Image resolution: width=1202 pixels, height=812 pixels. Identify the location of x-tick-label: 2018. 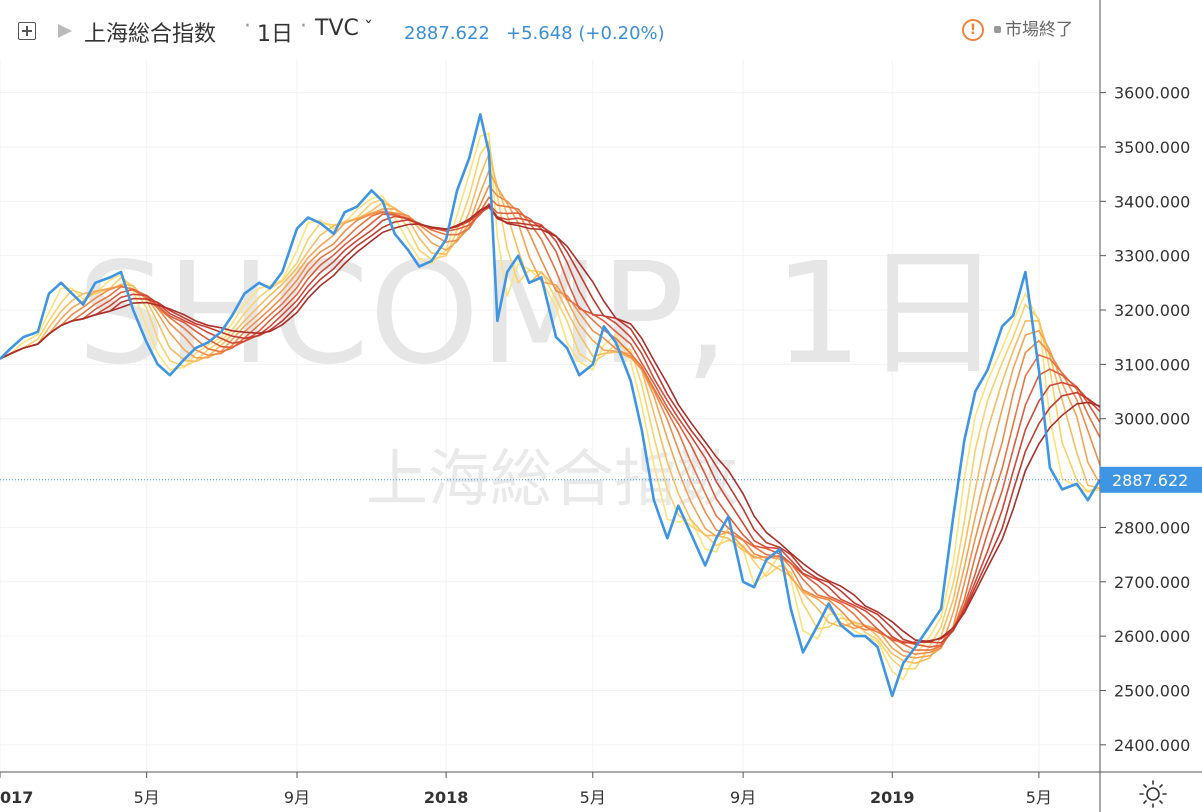
(446, 797).